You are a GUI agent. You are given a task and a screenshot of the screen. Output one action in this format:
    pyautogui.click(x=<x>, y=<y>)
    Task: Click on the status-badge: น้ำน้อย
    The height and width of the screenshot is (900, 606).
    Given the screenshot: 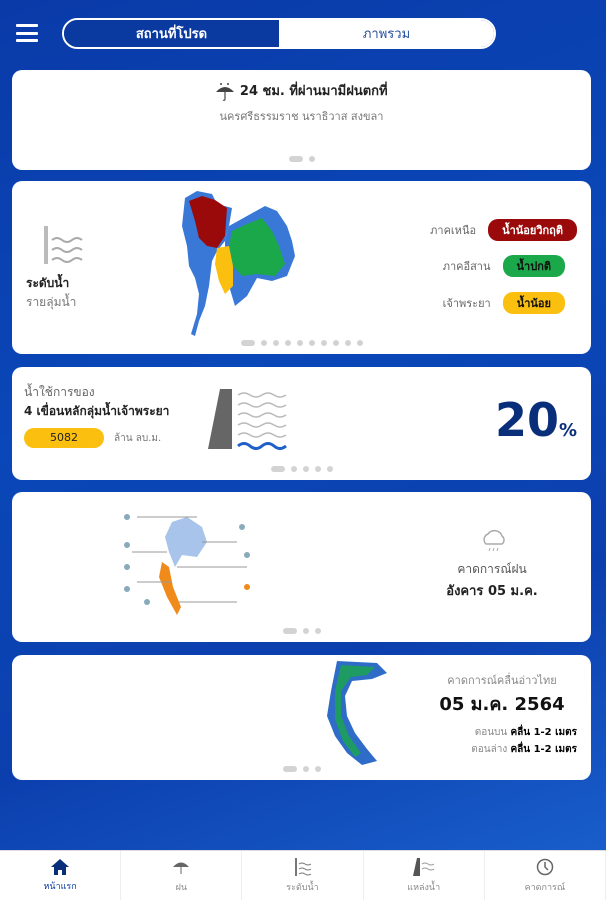 What is the action you would take?
    pyautogui.click(x=533, y=303)
    